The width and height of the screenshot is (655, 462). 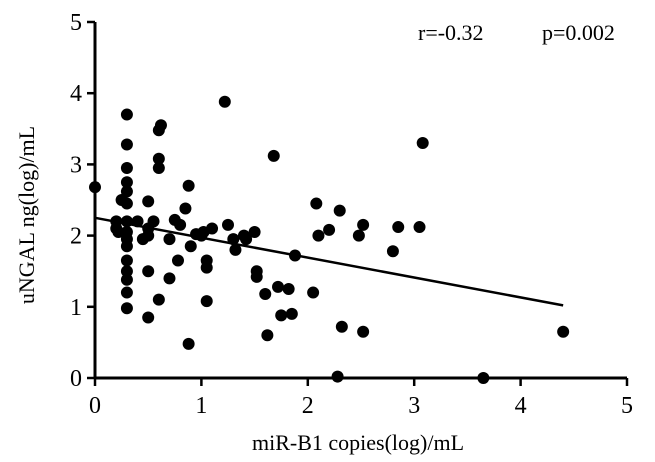 What do you see at coordinates (329, 261) in the screenshot?
I see `regression-line` at bounding box center [329, 261].